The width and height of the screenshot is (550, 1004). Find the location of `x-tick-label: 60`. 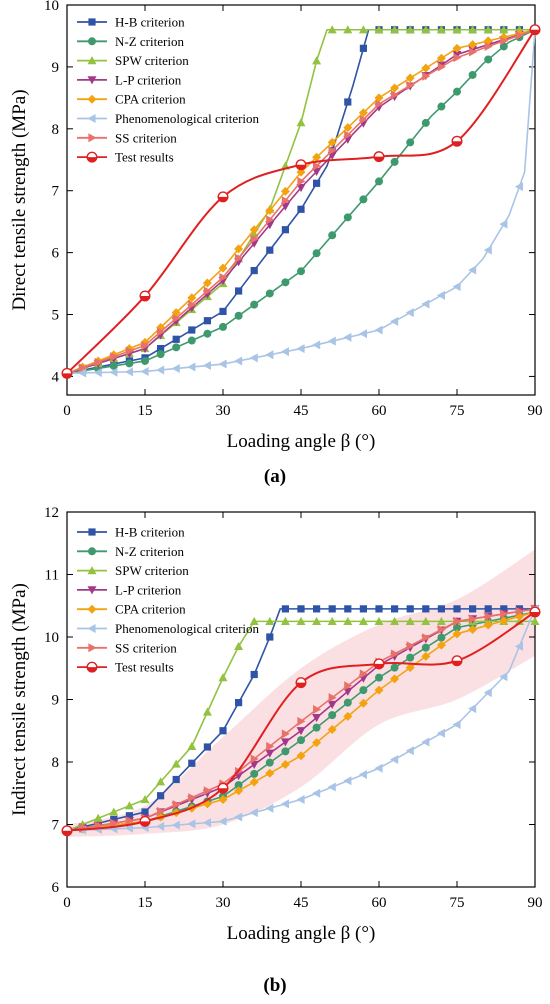

x-tick-label: 60 is located at coordinates (379, 903).